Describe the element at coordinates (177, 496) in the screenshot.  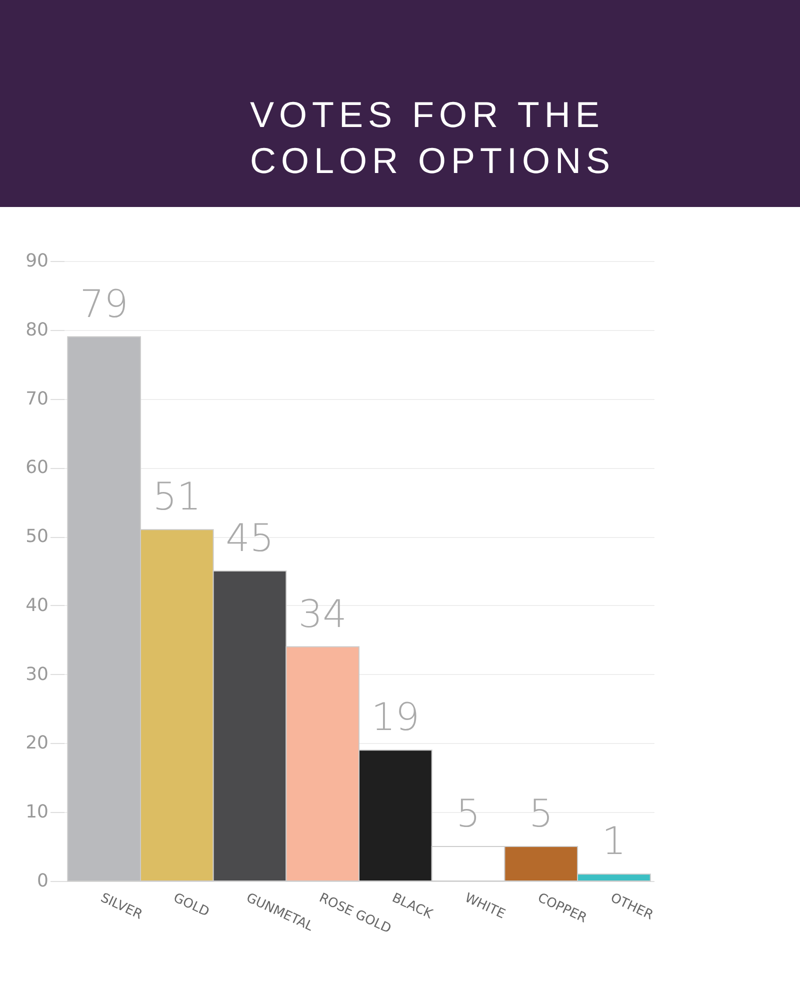
I see `data-label: 51` at that location.